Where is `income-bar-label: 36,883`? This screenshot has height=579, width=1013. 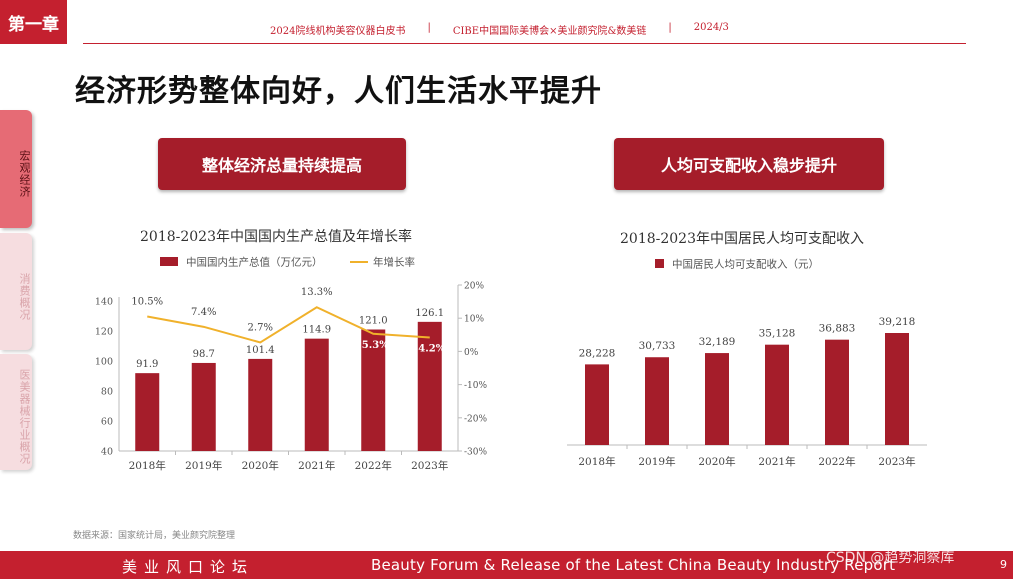 income-bar-label: 36,883 is located at coordinates (837, 329).